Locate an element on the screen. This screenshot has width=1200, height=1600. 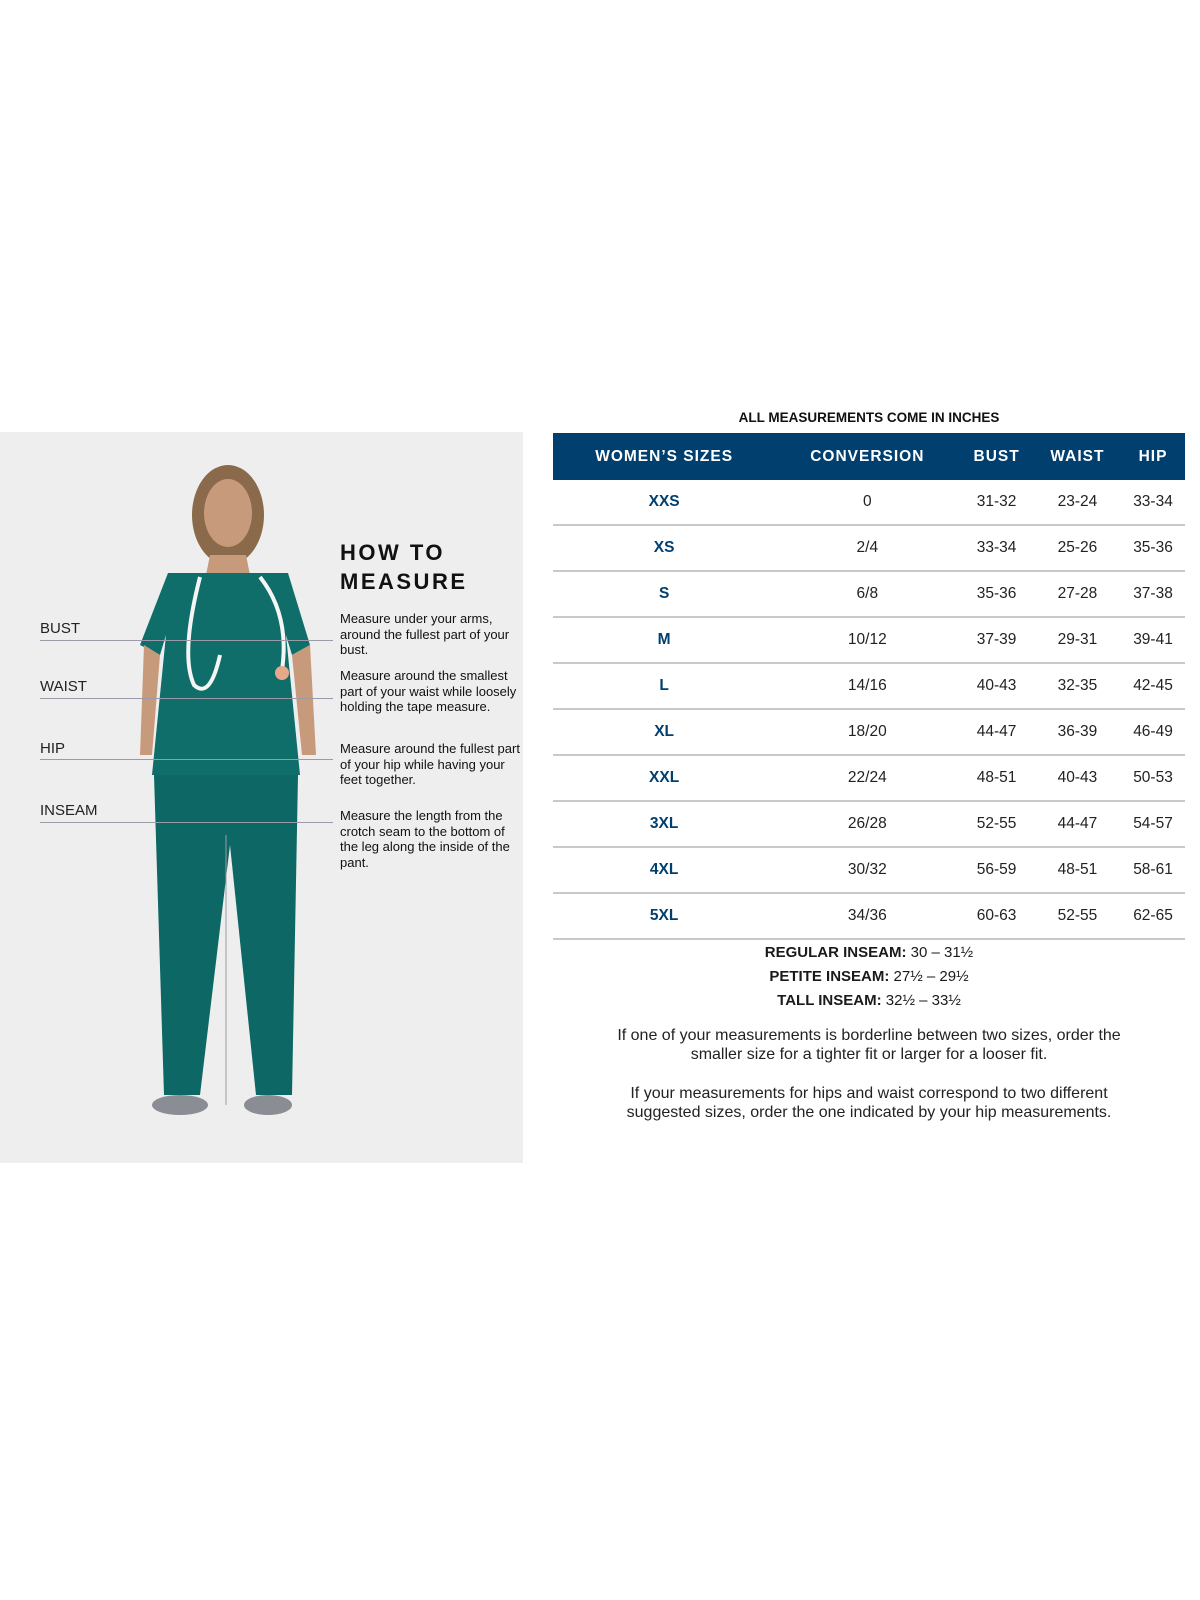
model-figure-image is located at coordinates (228, 790).